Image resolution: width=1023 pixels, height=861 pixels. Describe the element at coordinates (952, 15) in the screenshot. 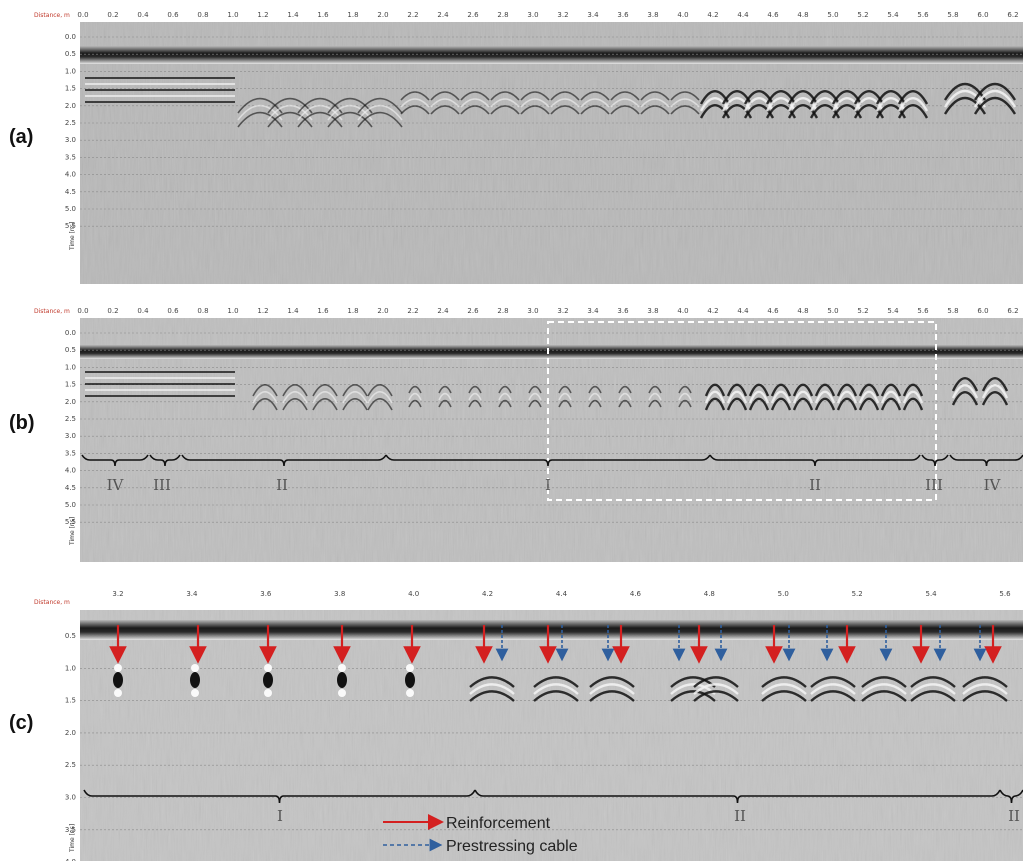

I see `x-tick-label: 5.8` at that location.